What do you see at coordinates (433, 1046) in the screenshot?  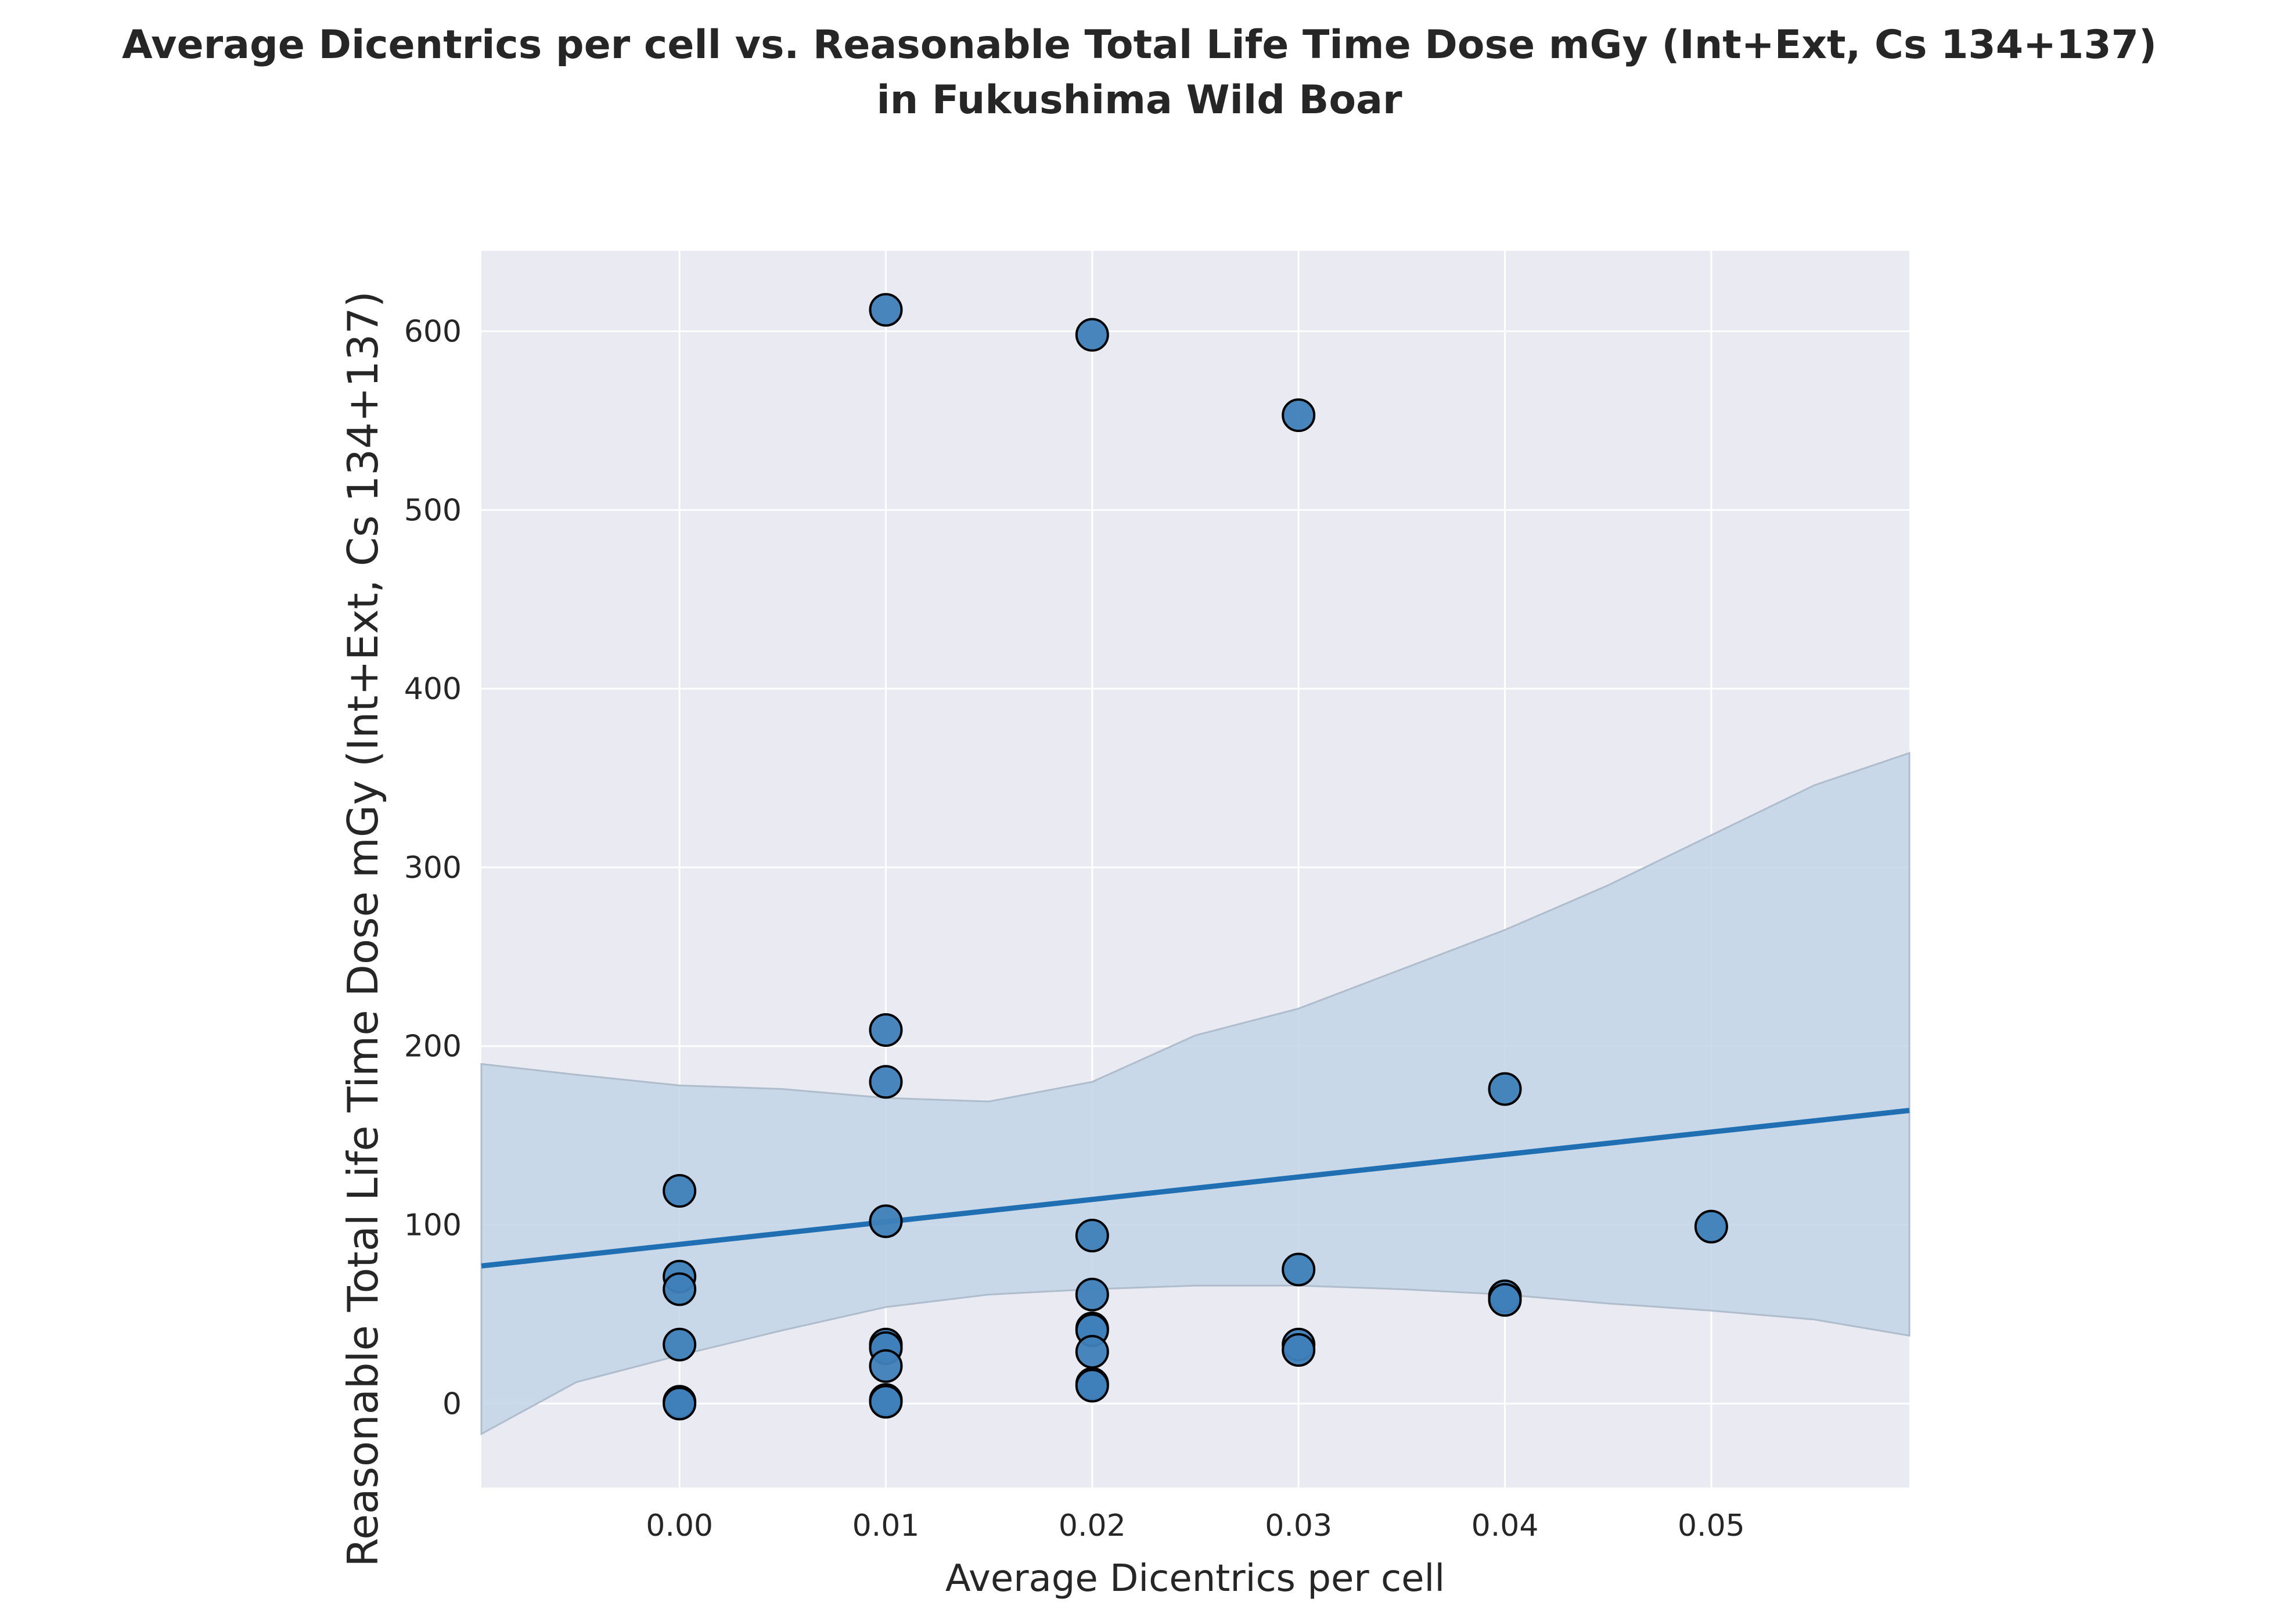 I see `y-tick-label: 200` at bounding box center [433, 1046].